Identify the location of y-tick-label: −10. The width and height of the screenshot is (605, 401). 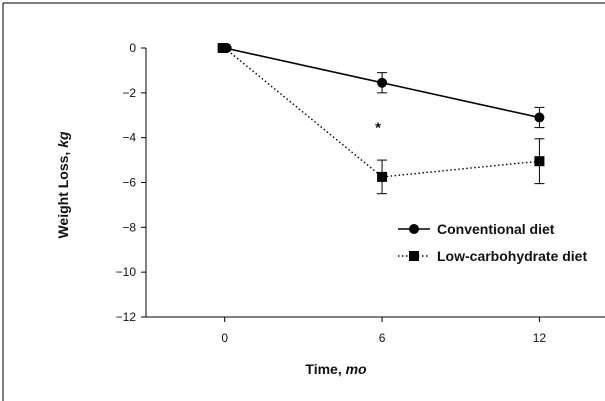
(126, 272).